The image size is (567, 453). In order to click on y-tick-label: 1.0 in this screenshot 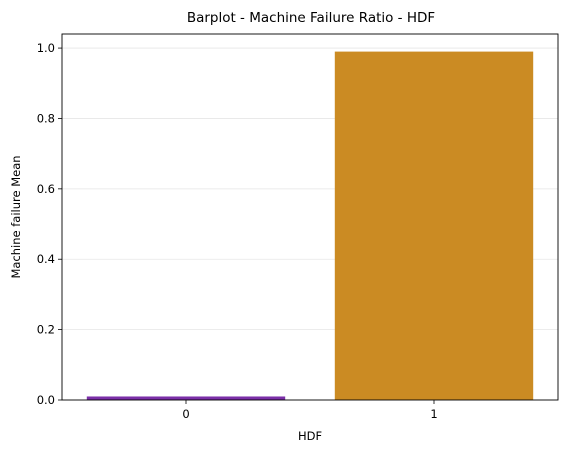, I will do `click(46, 48)`.